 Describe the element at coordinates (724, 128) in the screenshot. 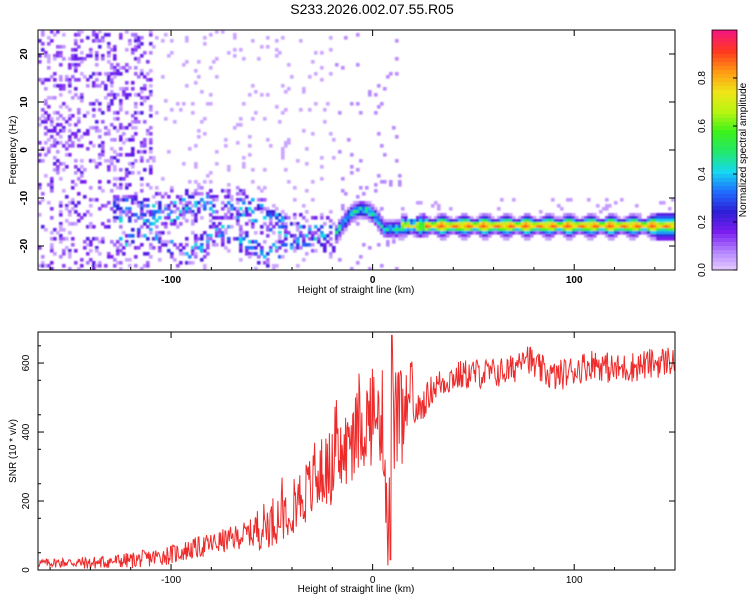

I see `colorbar-segment` at that location.